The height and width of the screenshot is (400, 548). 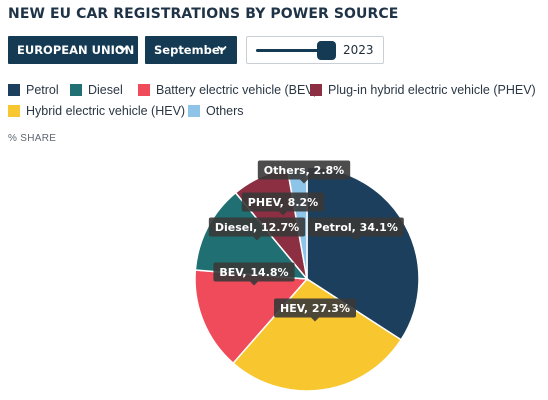 I want to click on legend-item-petrol: Petrol, so click(x=33, y=90).